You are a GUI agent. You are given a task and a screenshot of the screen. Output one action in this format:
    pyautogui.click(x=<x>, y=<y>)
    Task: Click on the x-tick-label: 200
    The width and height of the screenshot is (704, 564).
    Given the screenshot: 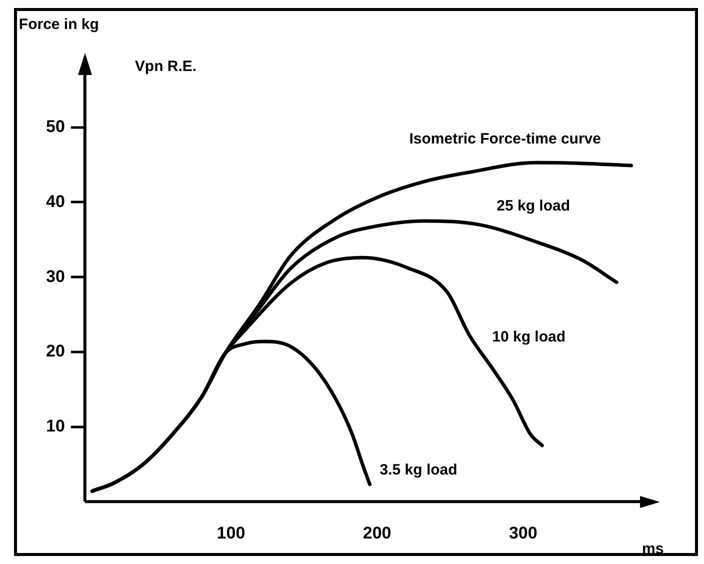 What is the action you would take?
    pyautogui.click(x=377, y=532)
    